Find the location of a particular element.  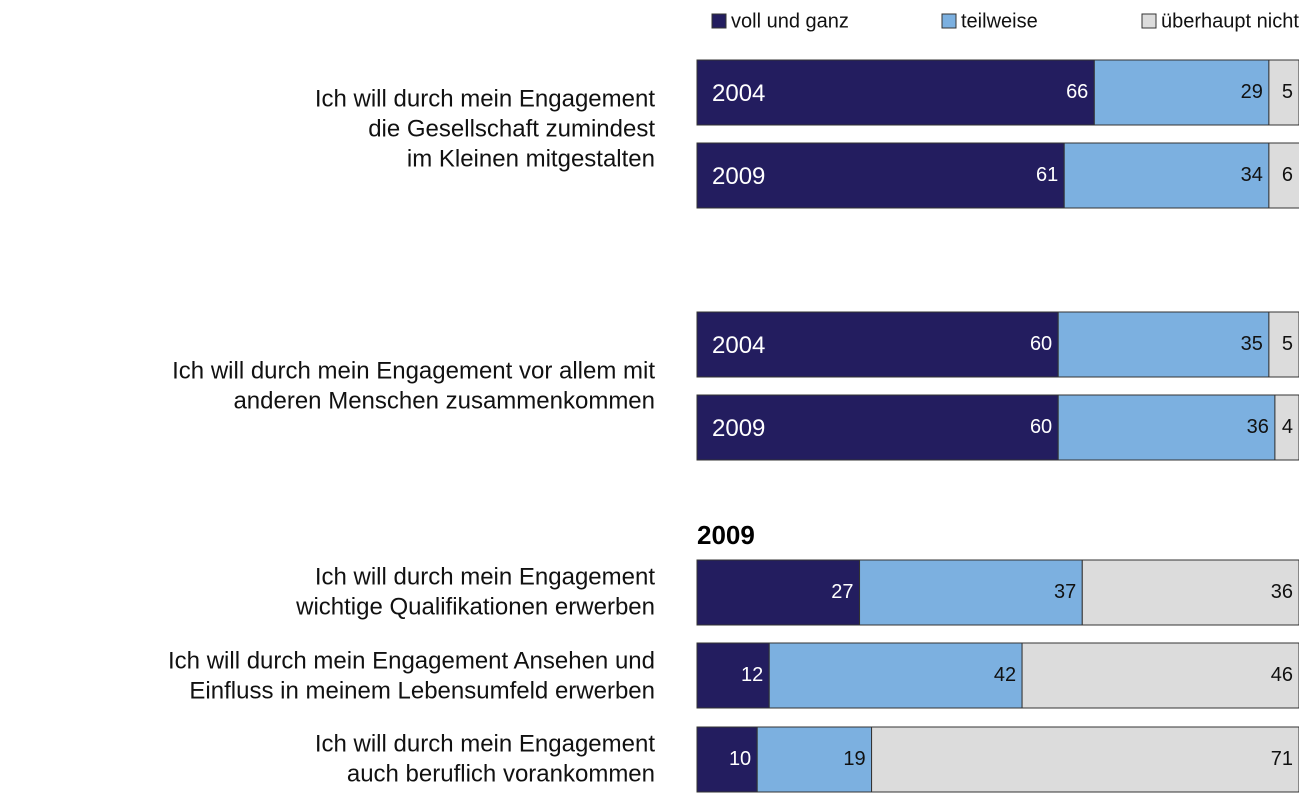

value-label: 29 is located at coordinates (1252, 92).